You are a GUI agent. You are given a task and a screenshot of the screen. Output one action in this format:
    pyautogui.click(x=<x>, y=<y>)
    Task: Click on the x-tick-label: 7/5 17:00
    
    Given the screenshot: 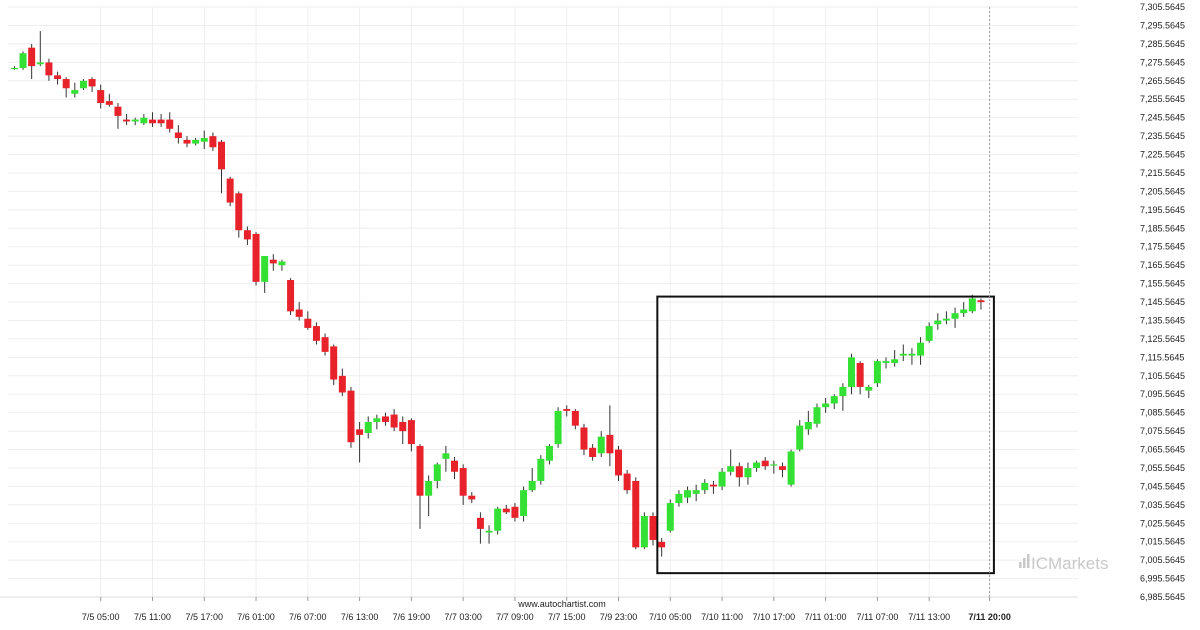 What is the action you would take?
    pyautogui.click(x=204, y=617)
    